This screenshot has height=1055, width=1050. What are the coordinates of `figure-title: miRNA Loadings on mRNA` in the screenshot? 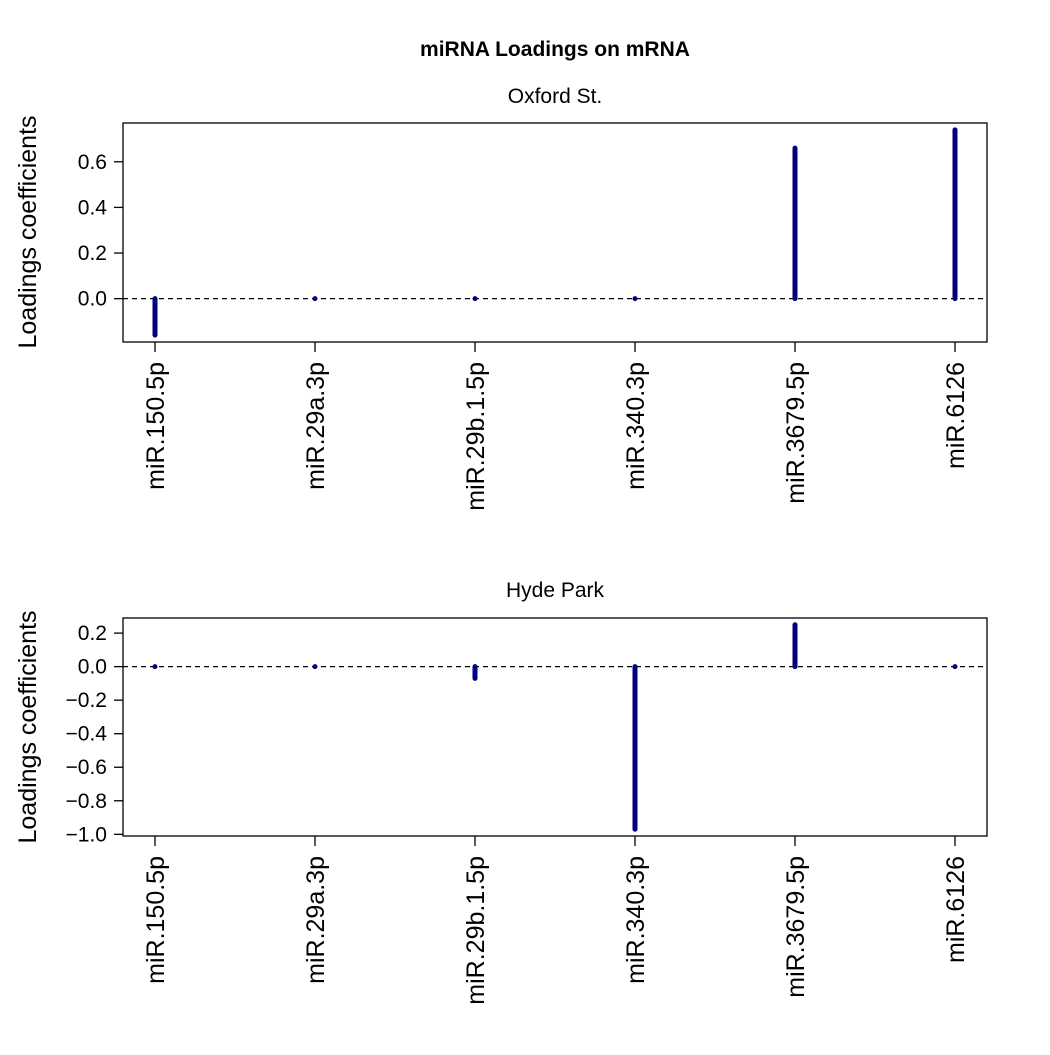 It's located at (555, 49).